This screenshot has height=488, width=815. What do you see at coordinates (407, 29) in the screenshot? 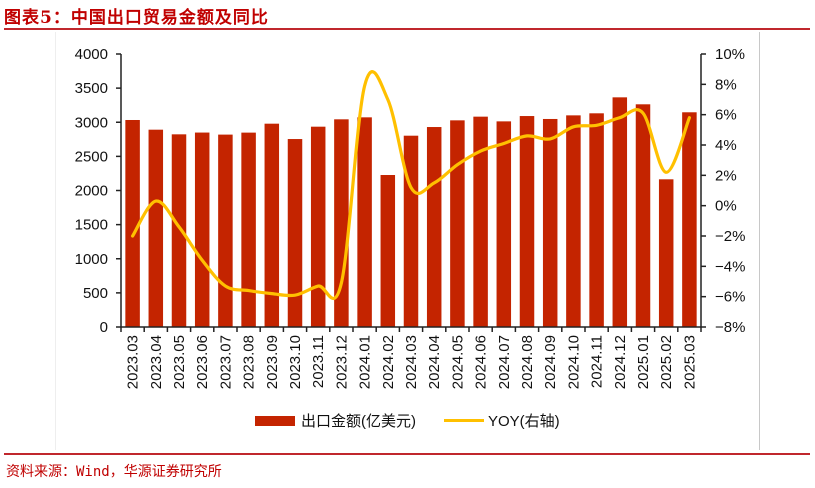
I see `title-divider` at bounding box center [407, 29].